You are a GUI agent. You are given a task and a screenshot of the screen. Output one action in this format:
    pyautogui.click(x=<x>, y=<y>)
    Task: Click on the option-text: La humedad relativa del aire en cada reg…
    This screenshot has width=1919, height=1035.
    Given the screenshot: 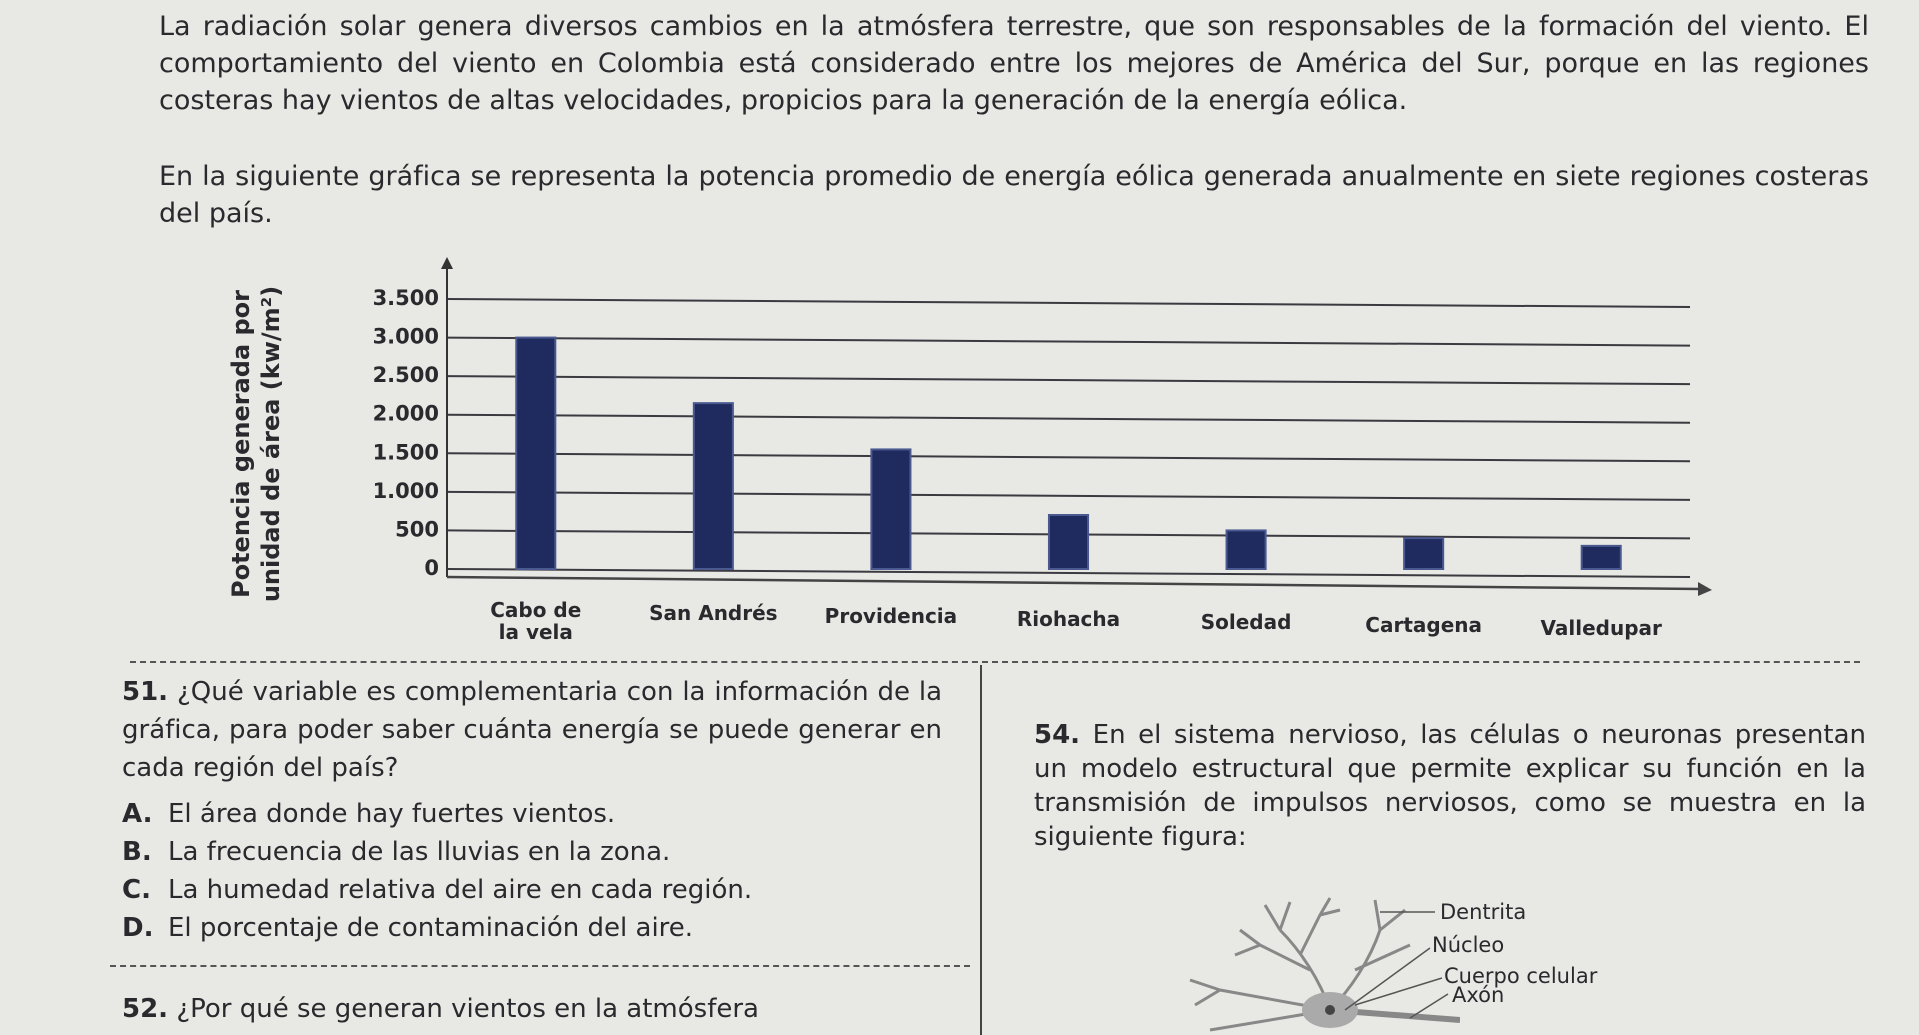 What is the action you would take?
    pyautogui.click(x=460, y=890)
    